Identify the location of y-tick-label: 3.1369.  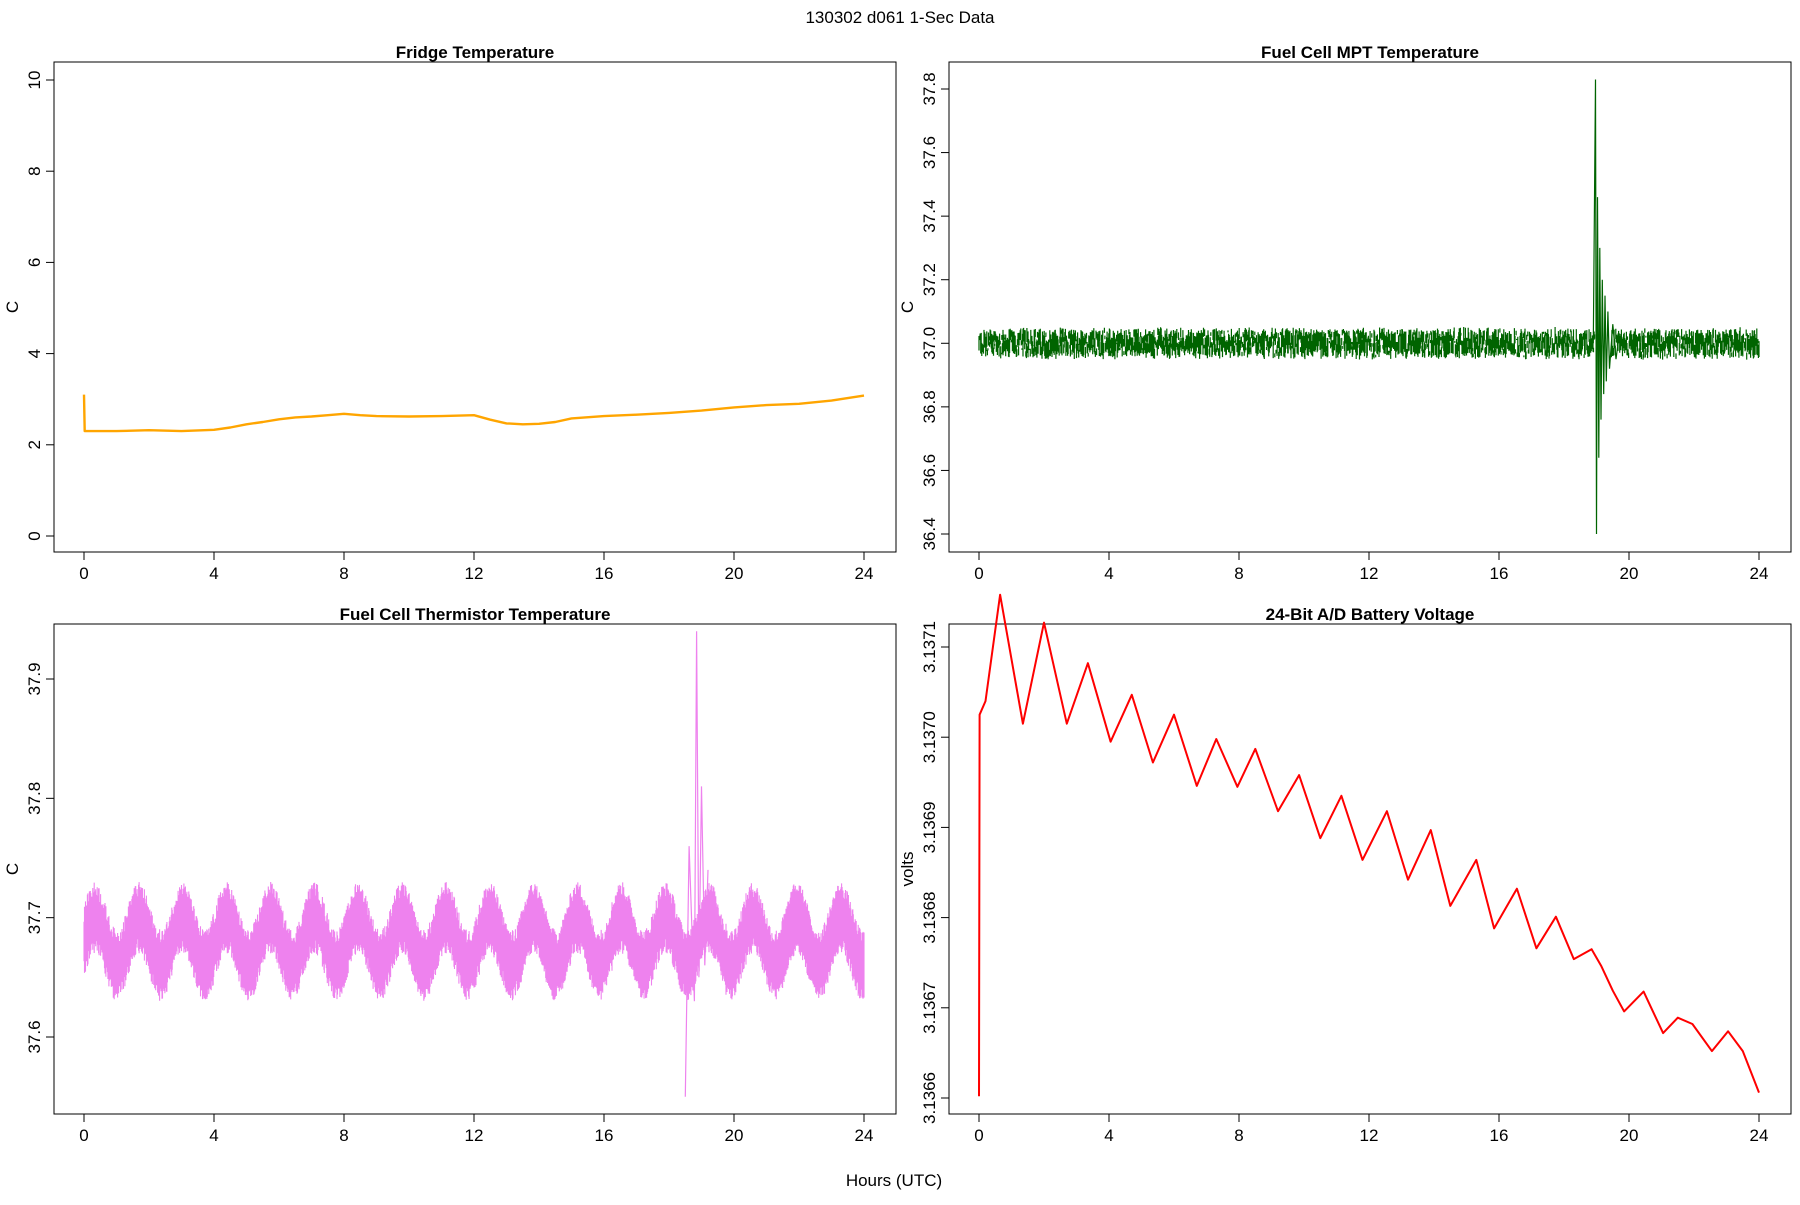
(929, 827).